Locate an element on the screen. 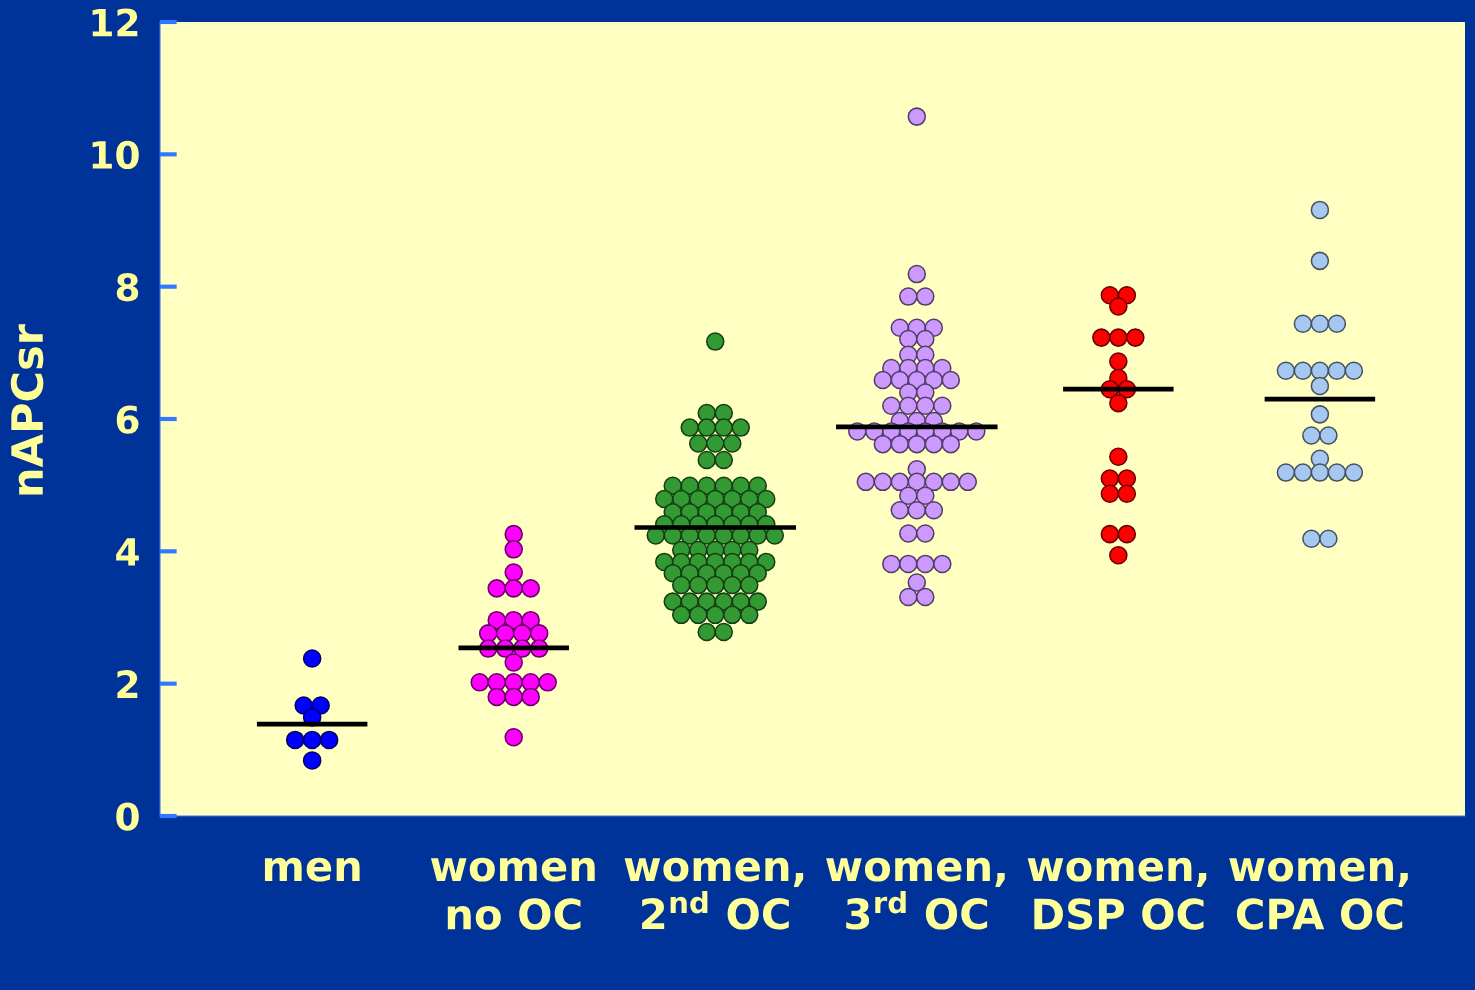 This screenshot has width=1475, height=990. y-tick-label: 8 is located at coordinates (127, 287).